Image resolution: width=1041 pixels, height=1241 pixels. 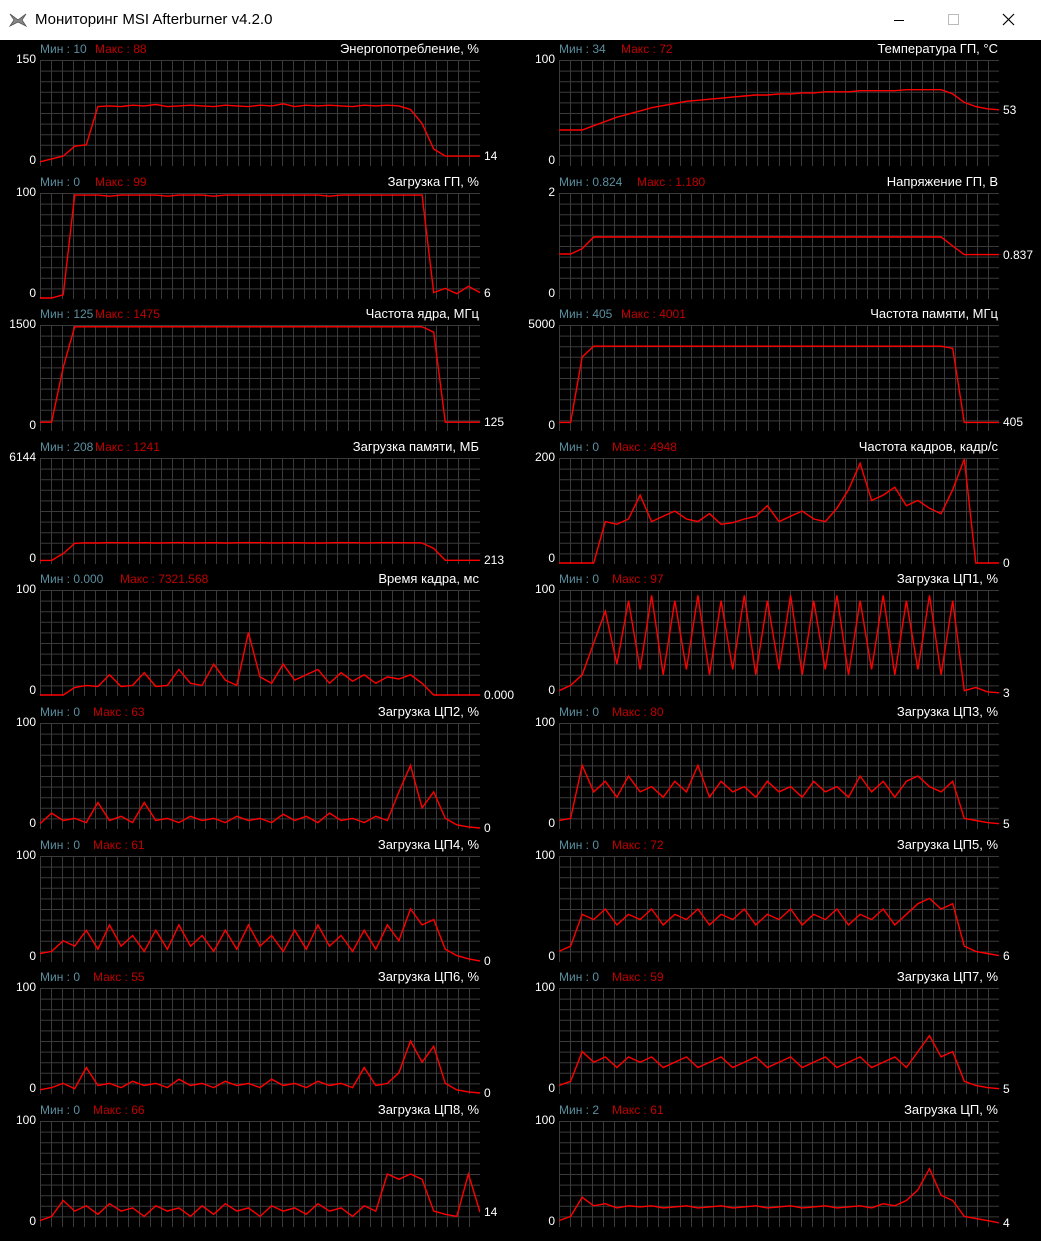 What do you see at coordinates (942, 181) in the screenshot?
I see `graph-title: Напряжение ГП, В` at bounding box center [942, 181].